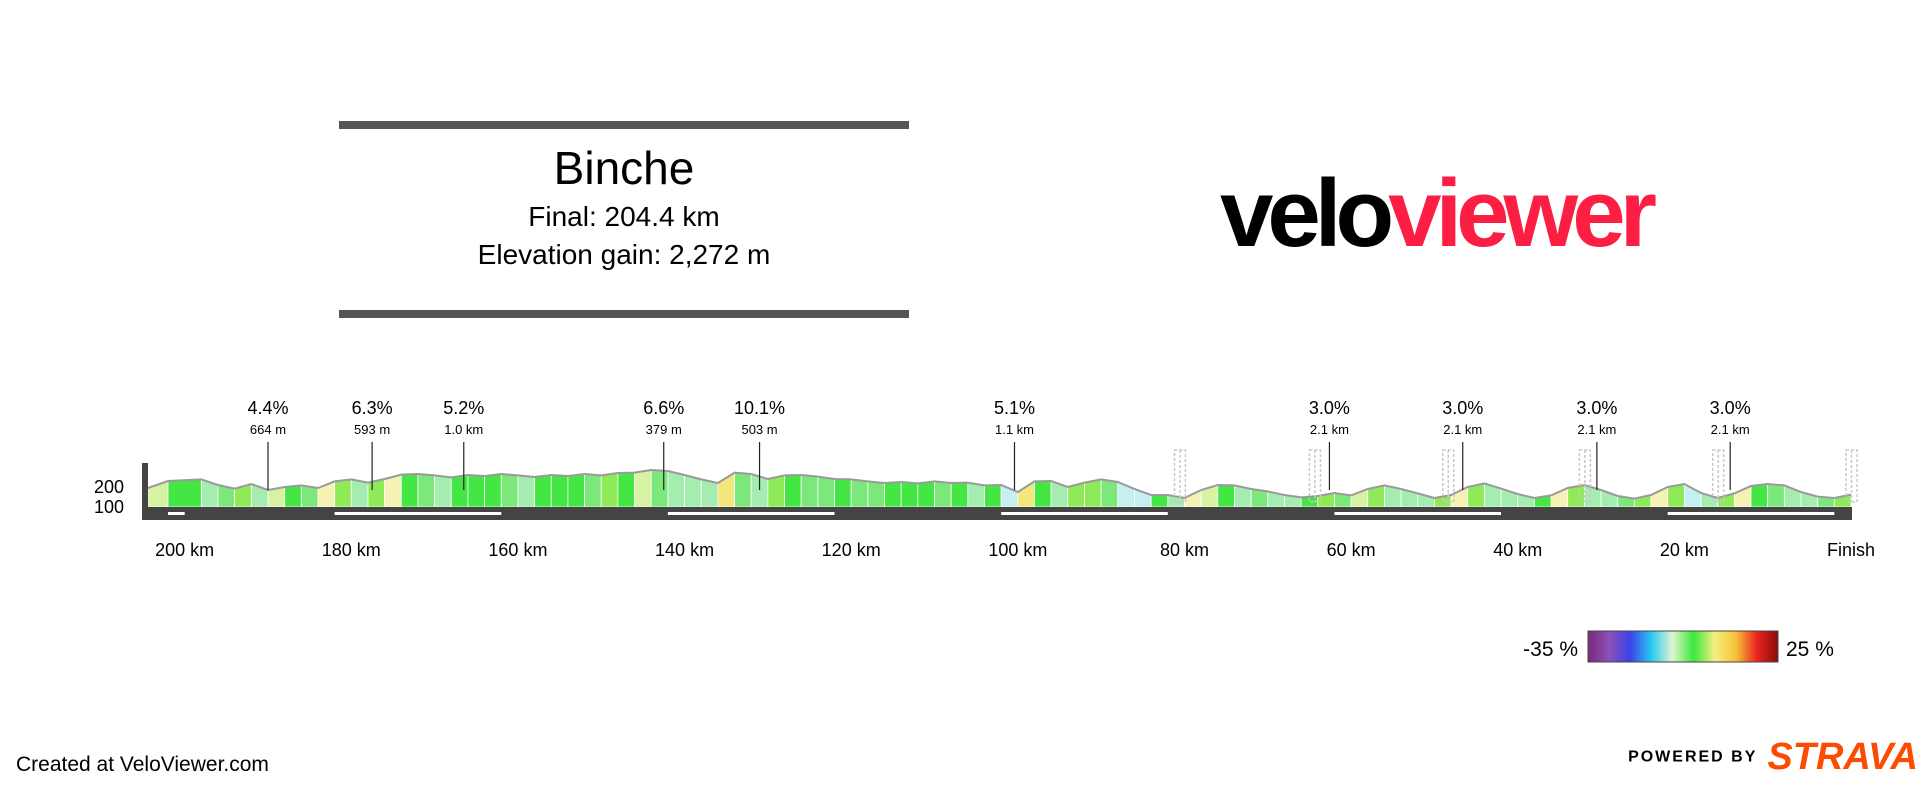  What do you see at coordinates (351, 550) in the screenshot?
I see `x-tick-label: 180 km` at bounding box center [351, 550].